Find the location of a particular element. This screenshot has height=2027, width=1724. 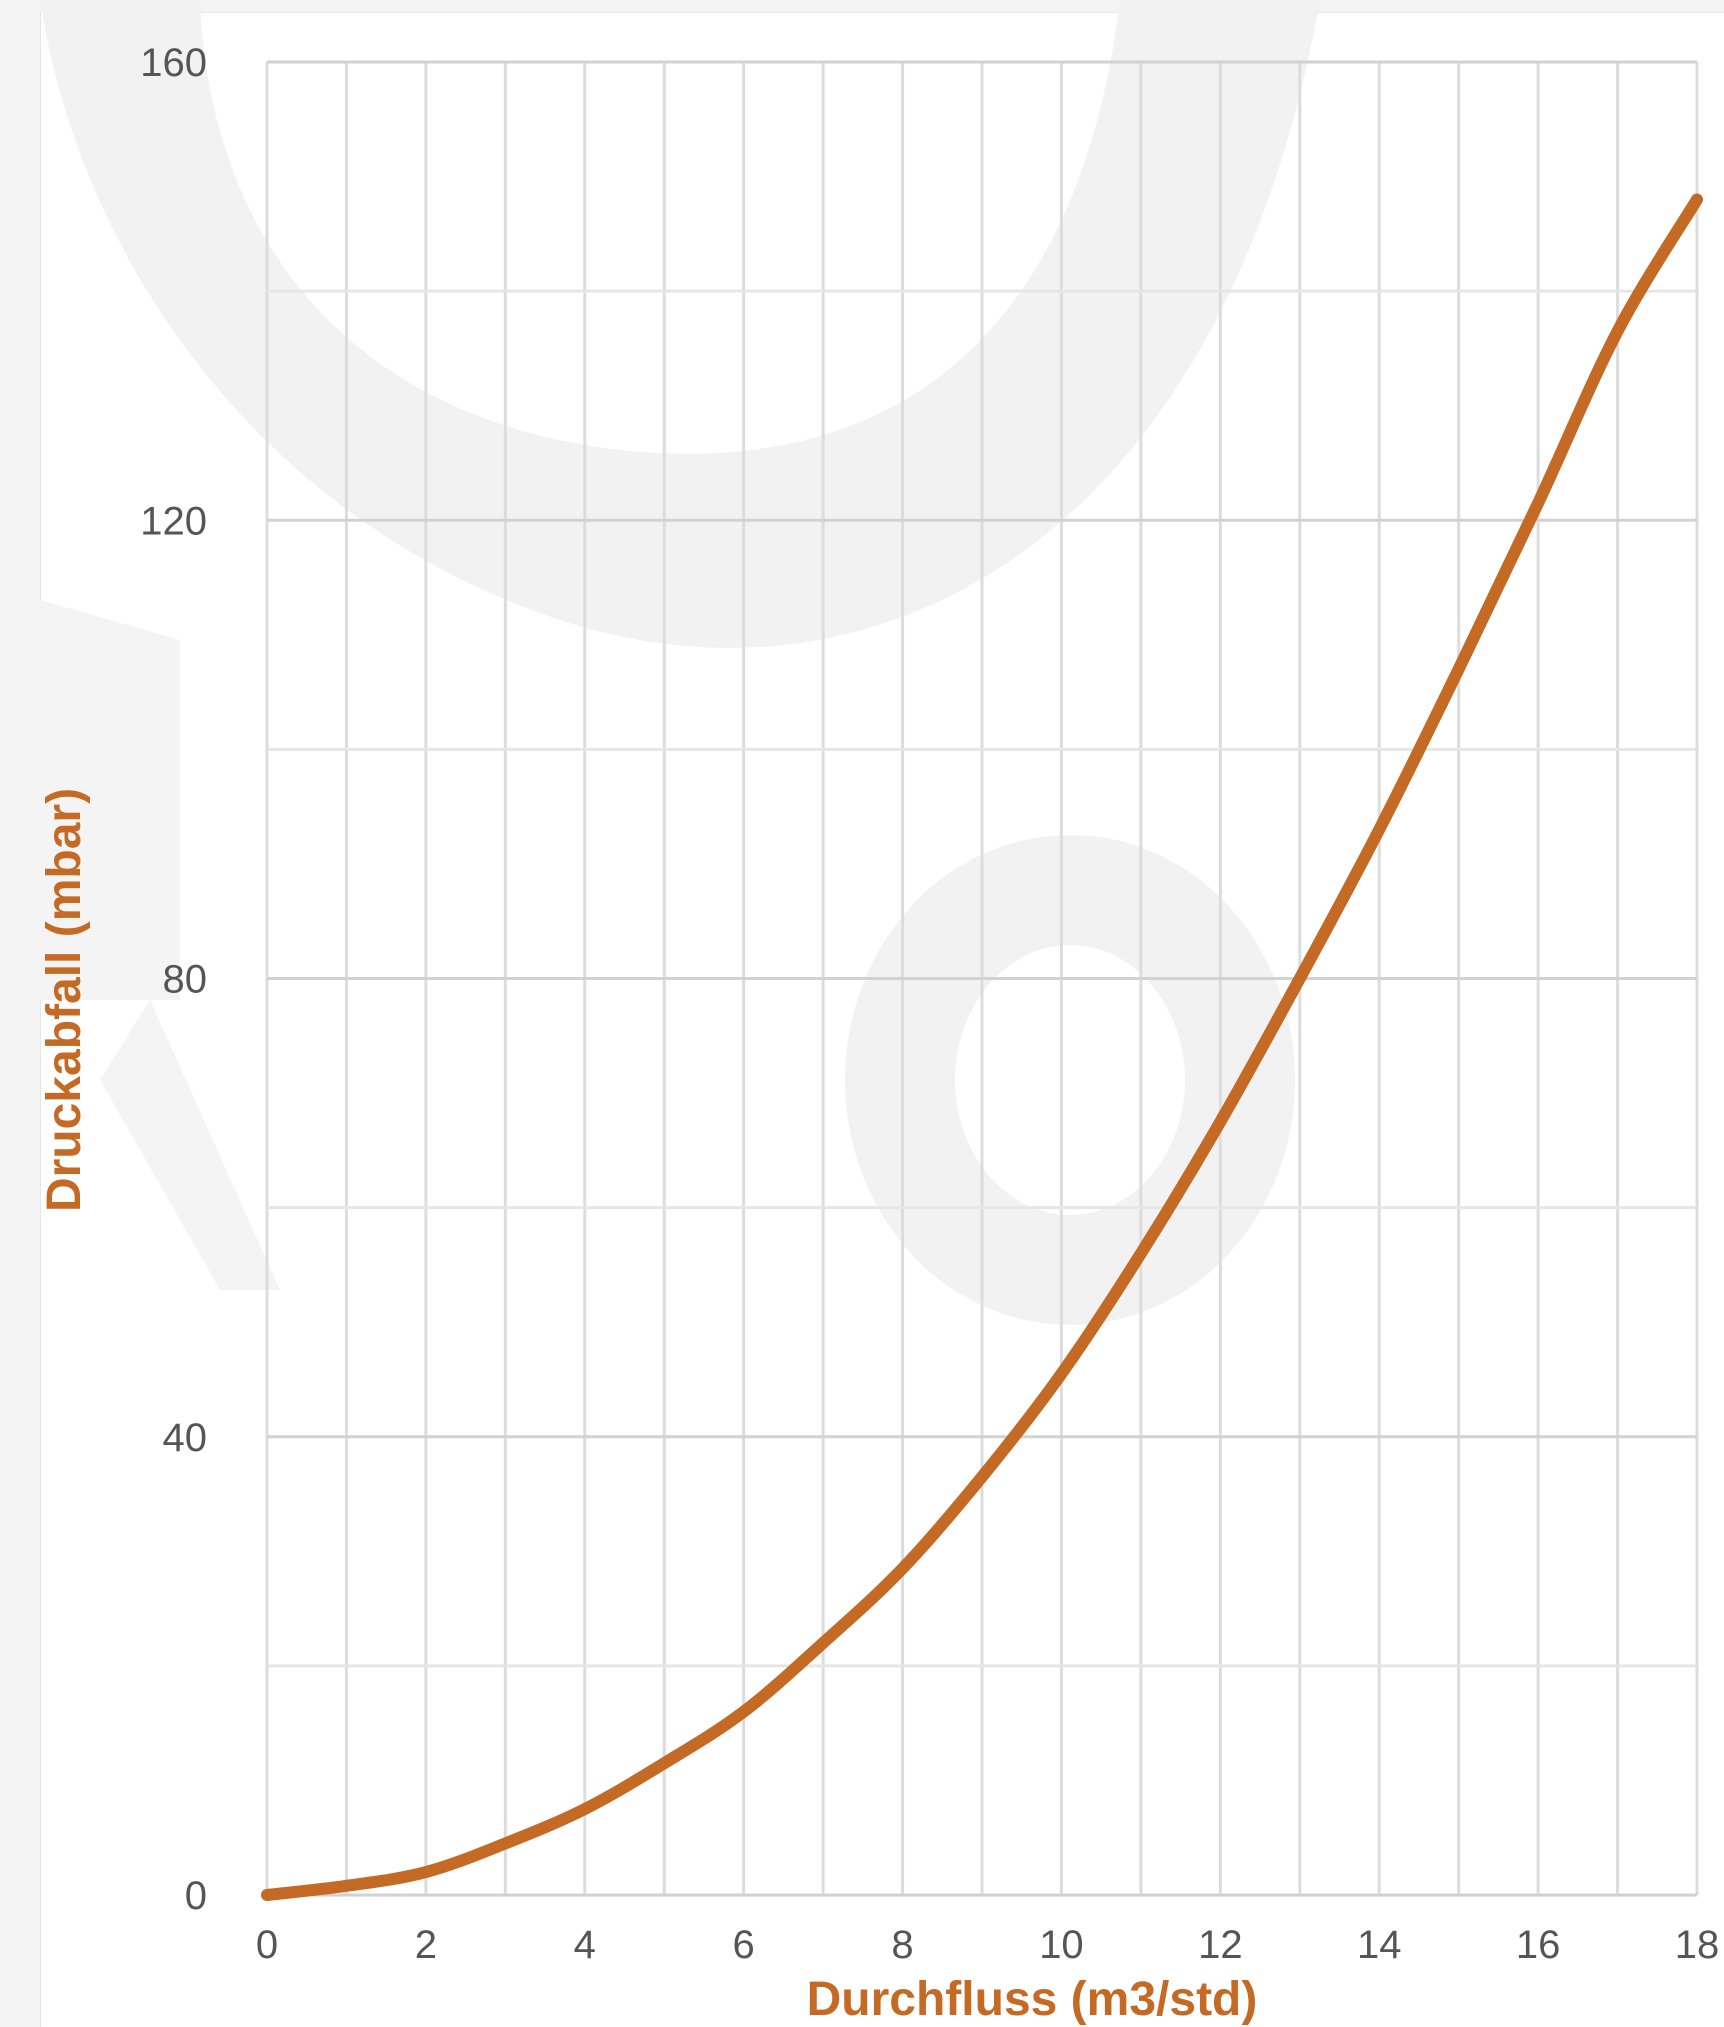

x-axis-title: Durchfluss (m3/std) is located at coordinates (1032, 1999).